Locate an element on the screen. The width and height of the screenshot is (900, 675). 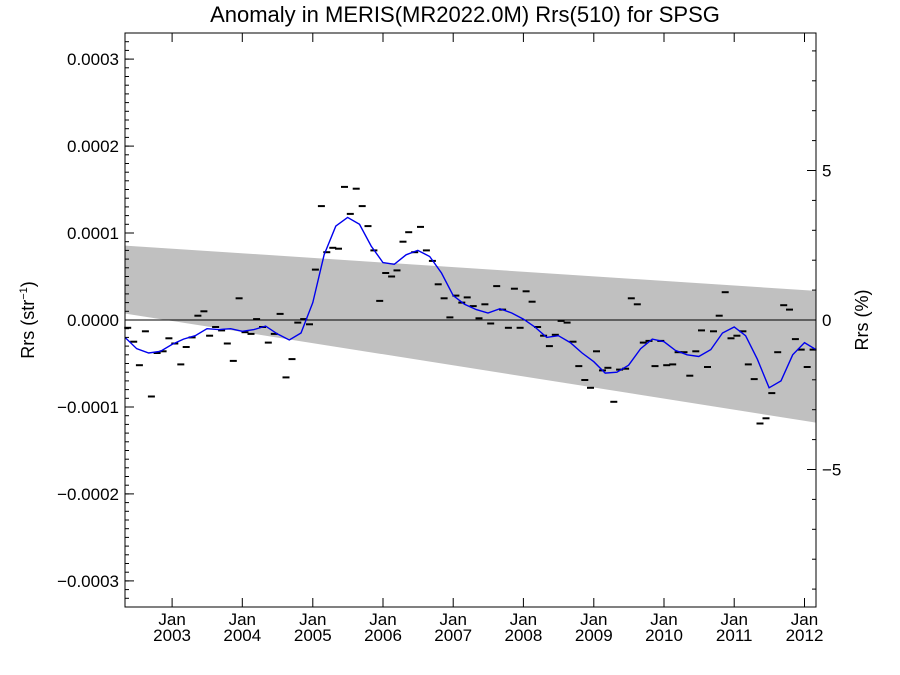
y-tick-label: −0.0003 is located at coordinates (88, 581).